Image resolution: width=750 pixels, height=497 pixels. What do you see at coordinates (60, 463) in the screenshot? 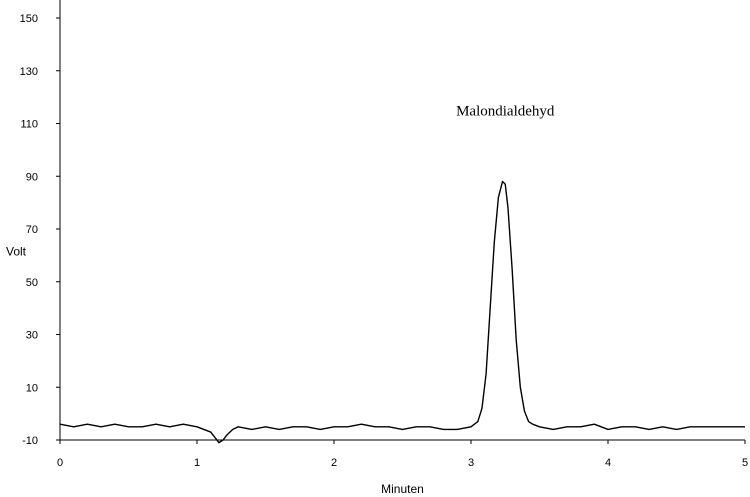
I see `x-tick-label: 0` at bounding box center [60, 463].